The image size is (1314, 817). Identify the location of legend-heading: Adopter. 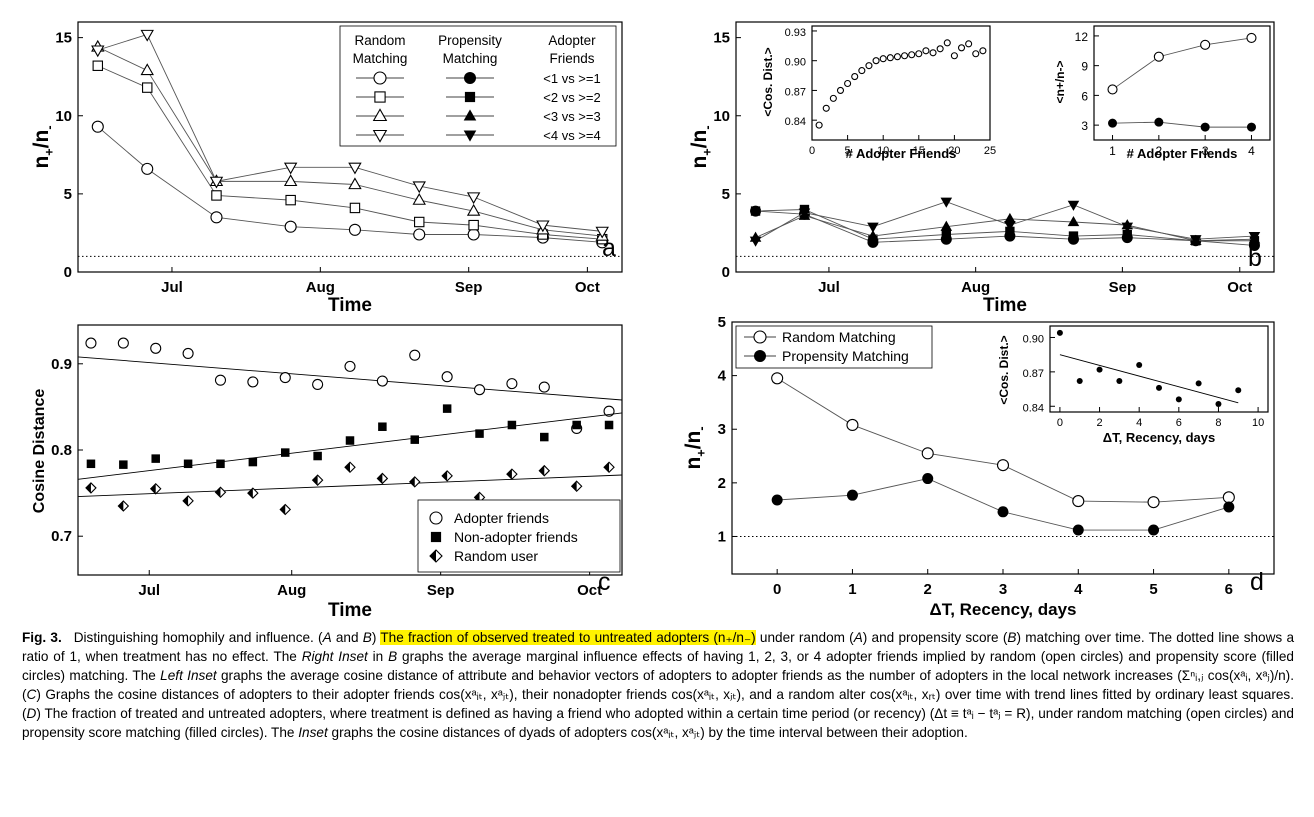
(572, 40).